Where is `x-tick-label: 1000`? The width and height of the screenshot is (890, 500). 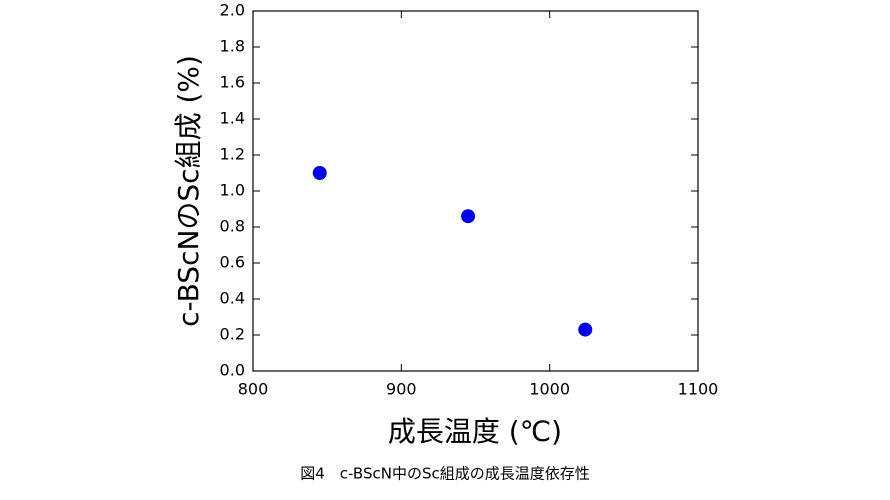 x-tick-label: 1000 is located at coordinates (549, 389).